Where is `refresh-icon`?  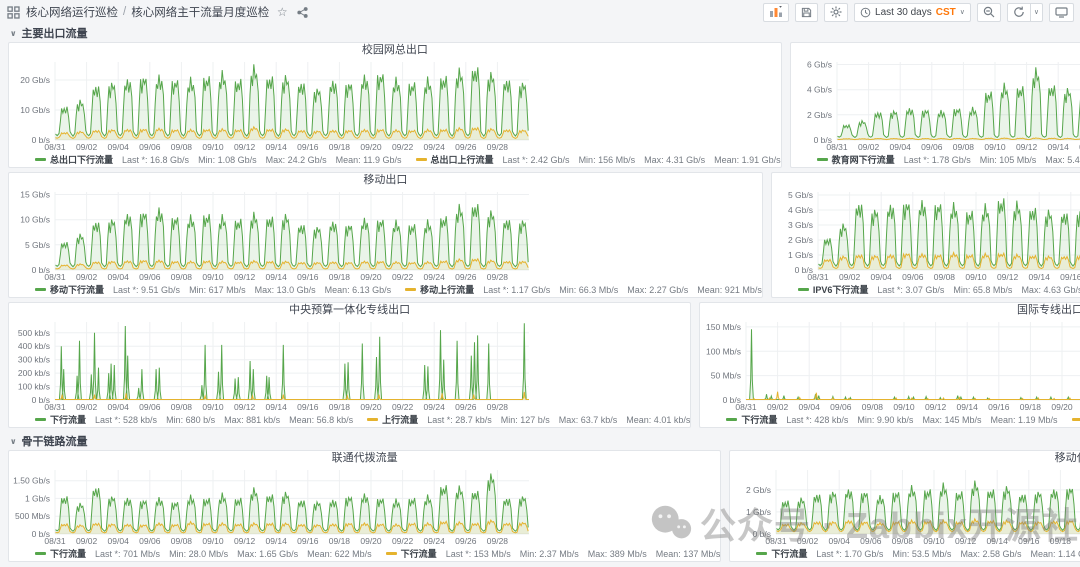
refresh-icon is located at coordinates (1019, 11).